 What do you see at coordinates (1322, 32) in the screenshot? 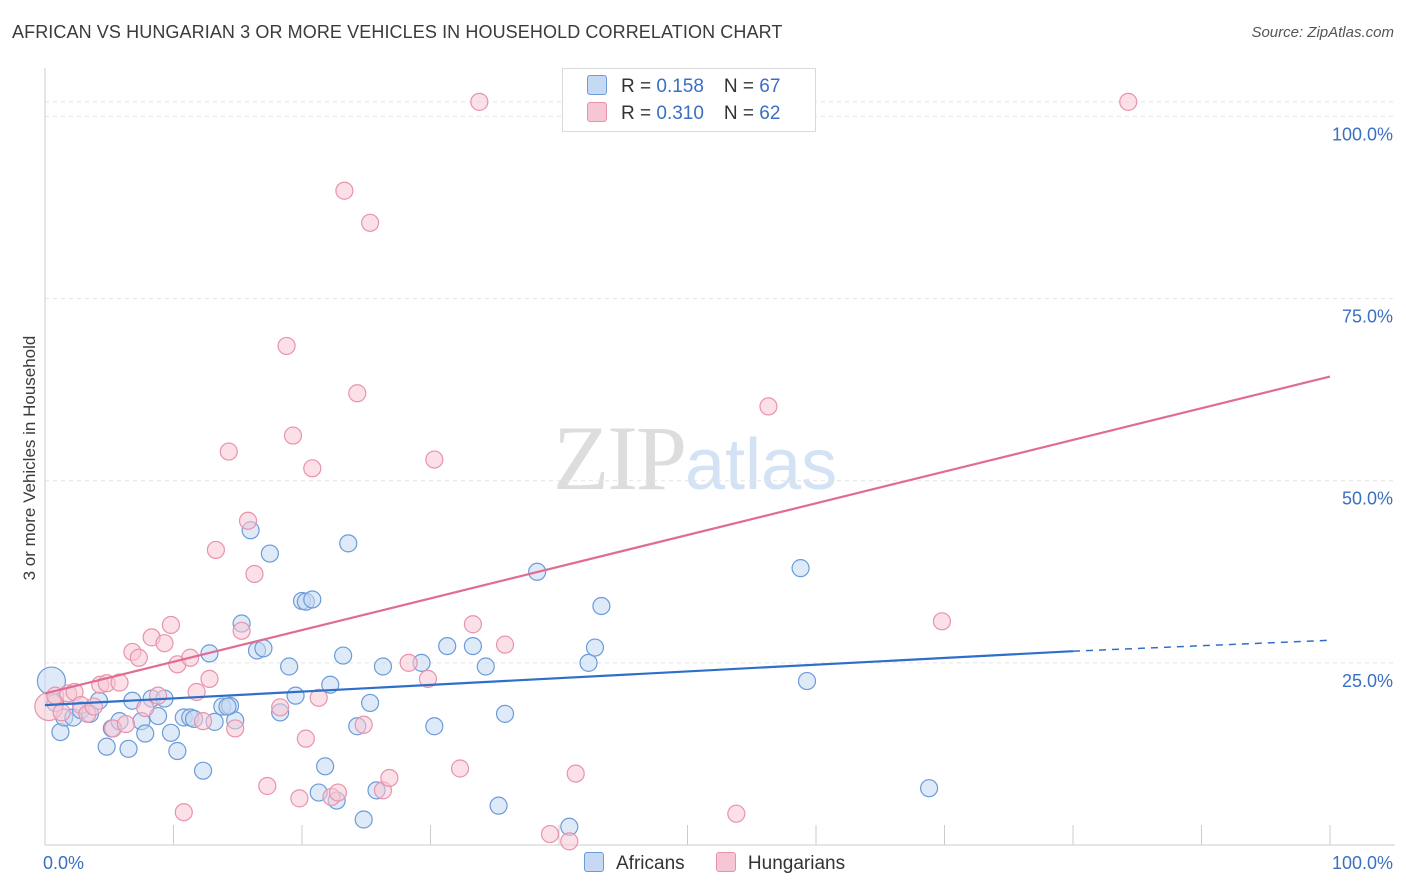
I see `source-label: Source: ZipAtlas.com` at bounding box center [1322, 32].